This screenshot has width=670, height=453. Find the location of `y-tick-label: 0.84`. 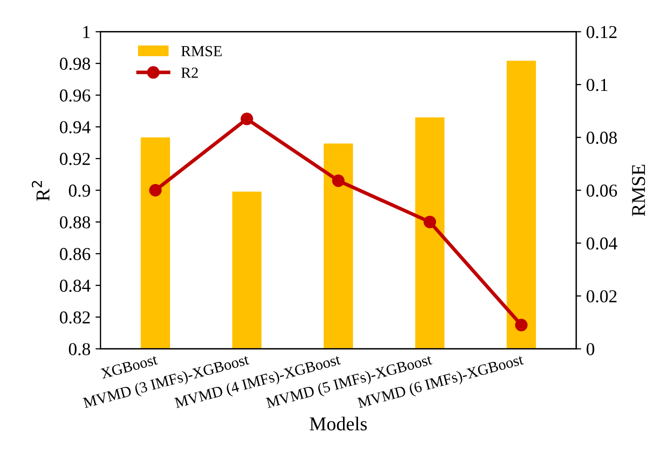

y-tick-label: 0.84 is located at coordinates (75, 286).